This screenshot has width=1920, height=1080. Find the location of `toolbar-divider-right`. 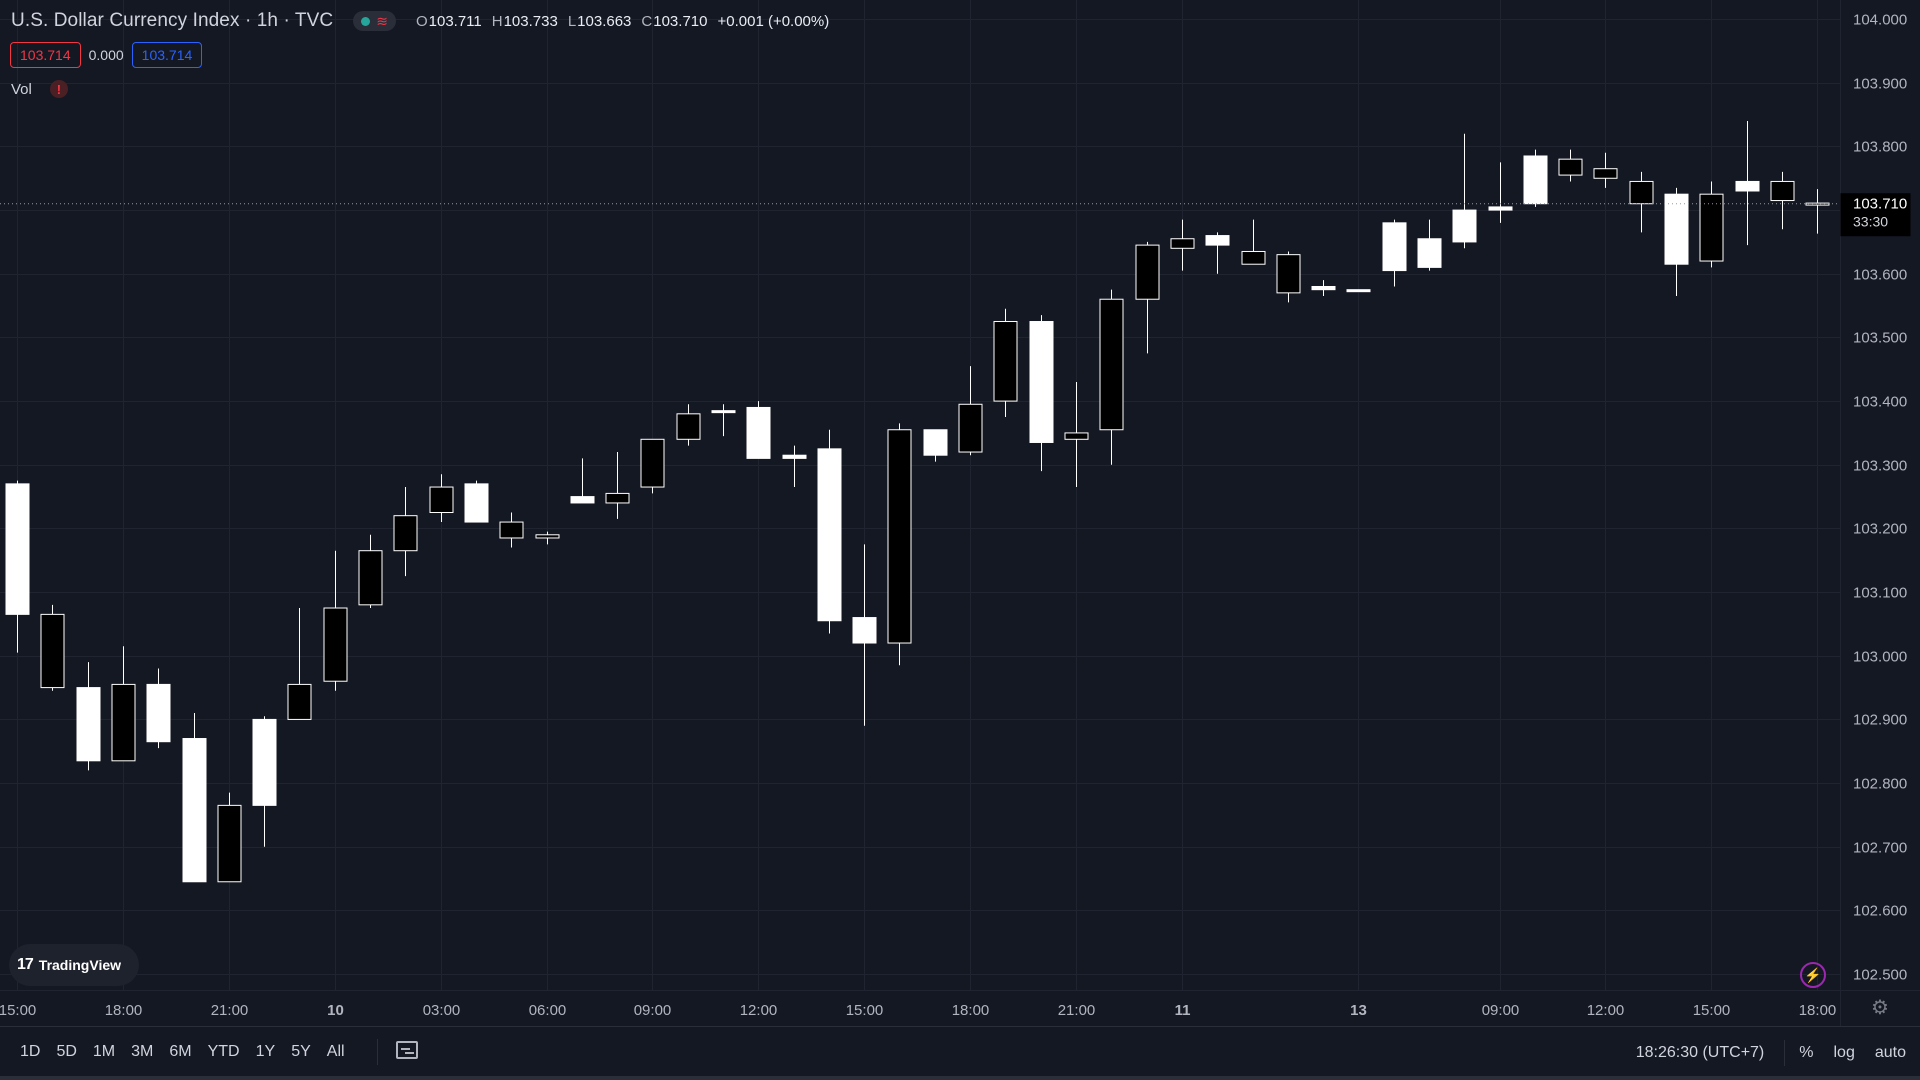

toolbar-divider-right is located at coordinates (1785, 1053).